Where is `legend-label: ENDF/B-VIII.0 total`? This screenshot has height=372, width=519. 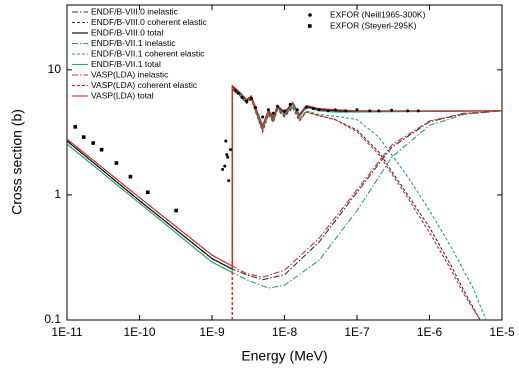
legend-label: ENDF/B-VIII.0 total is located at coordinates (127, 32).